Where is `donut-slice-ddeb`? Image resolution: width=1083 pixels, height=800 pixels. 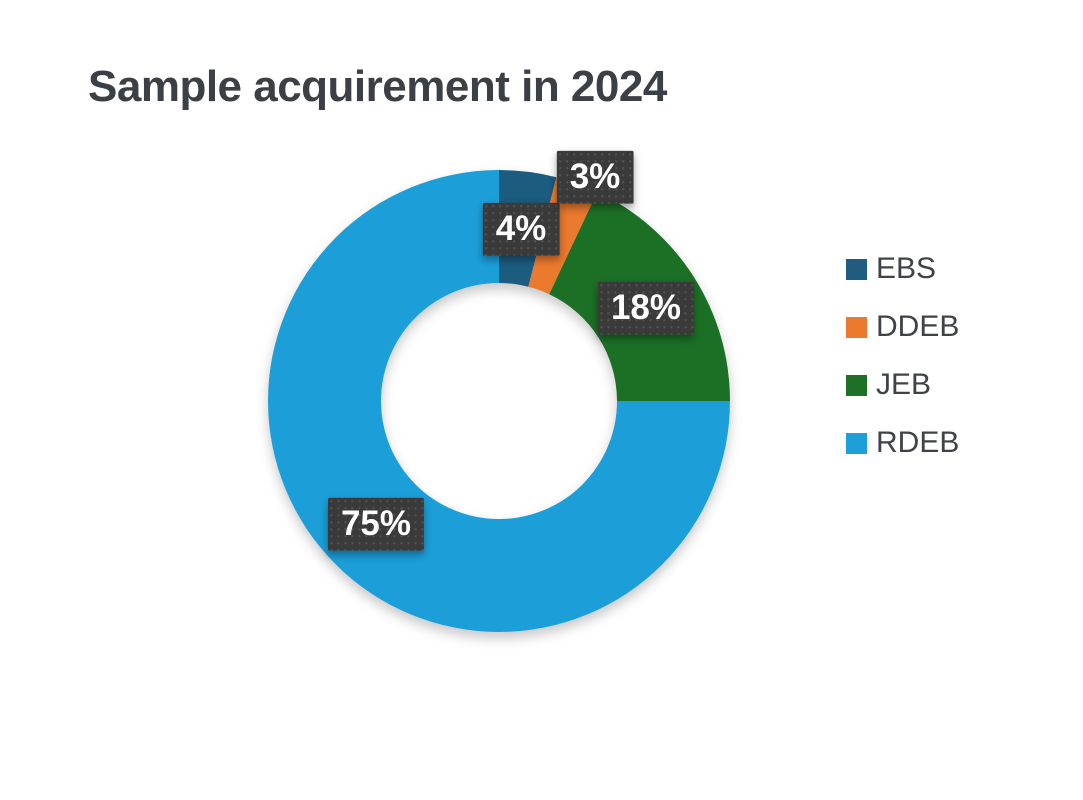 donut-slice-ddeb is located at coordinates (563, 236).